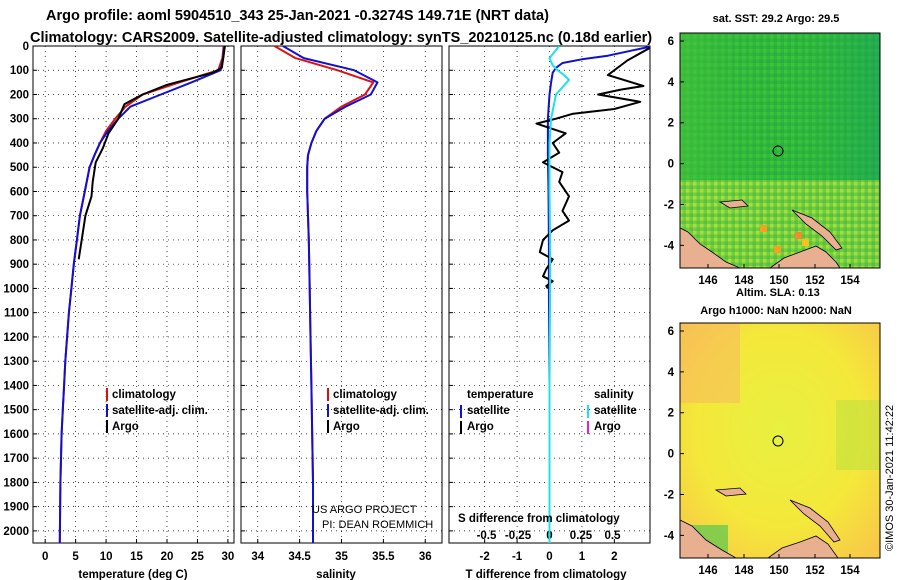 Image resolution: width=900 pixels, height=580 pixels. What do you see at coordinates (328, 426) in the screenshot?
I see `legend-swatch-argo` at bounding box center [328, 426].